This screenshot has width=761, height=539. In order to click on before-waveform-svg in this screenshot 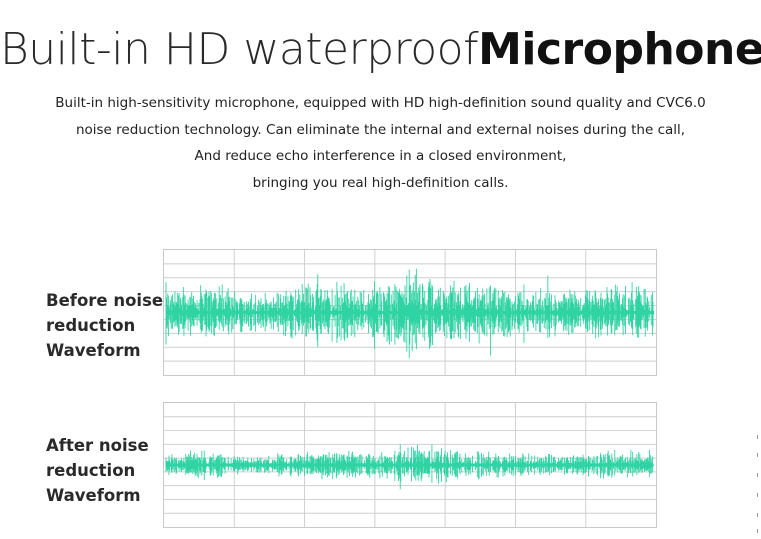, I will do `click(410, 312)`.